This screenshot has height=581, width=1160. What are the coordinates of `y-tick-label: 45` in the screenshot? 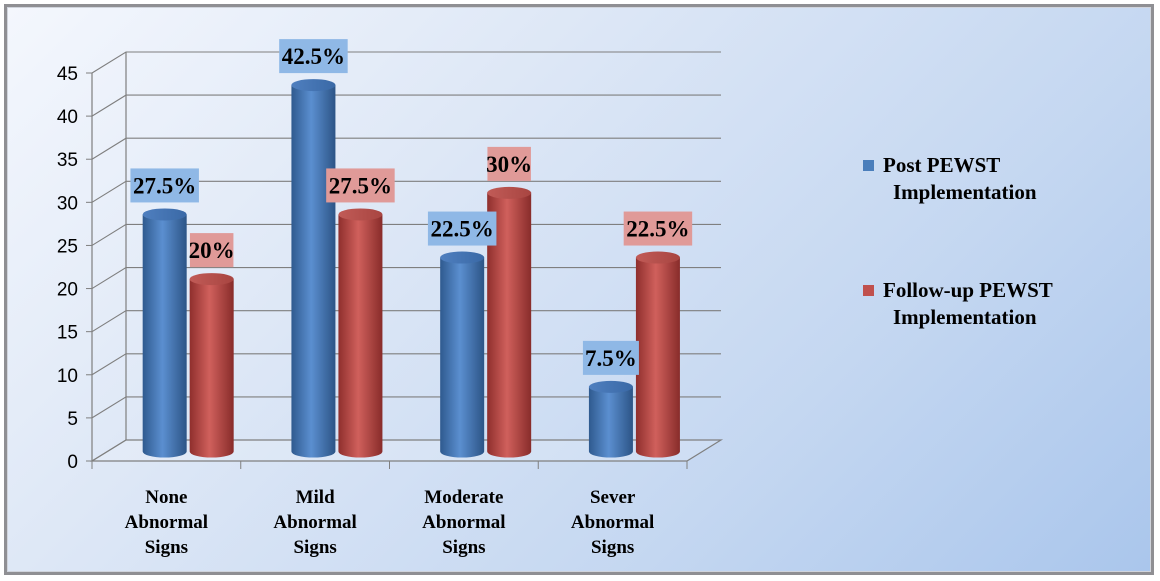 It's located at (67, 74).